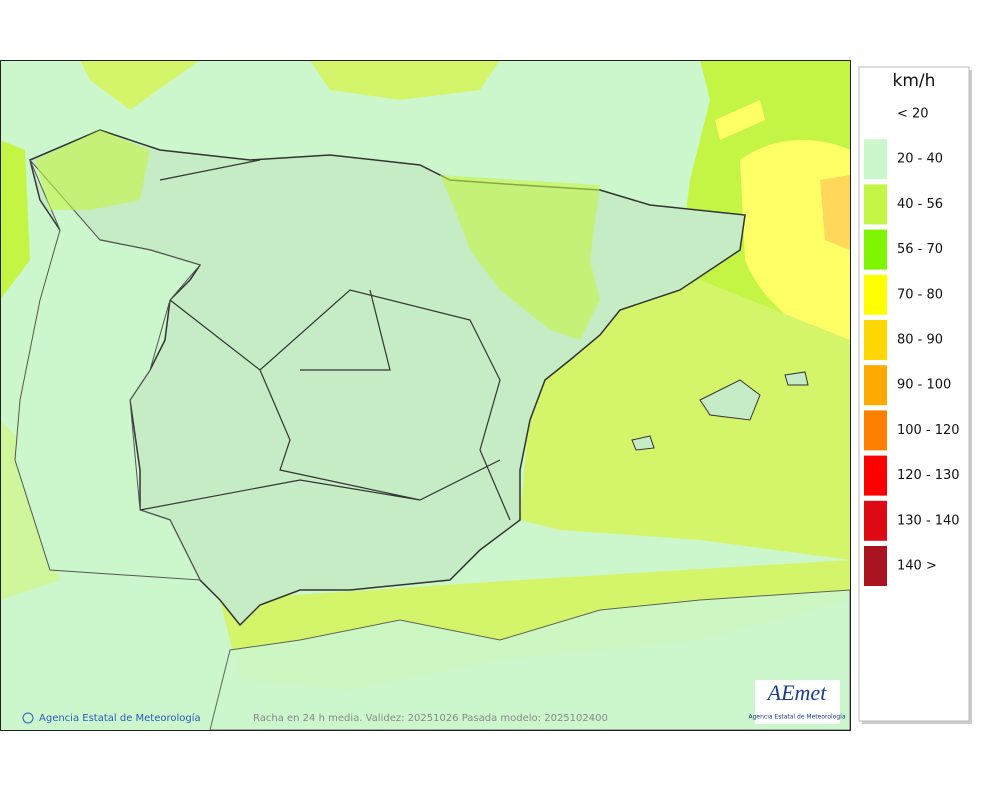  Describe the element at coordinates (920, 340) in the screenshot. I see `legend-label: 80 - 90` at that location.